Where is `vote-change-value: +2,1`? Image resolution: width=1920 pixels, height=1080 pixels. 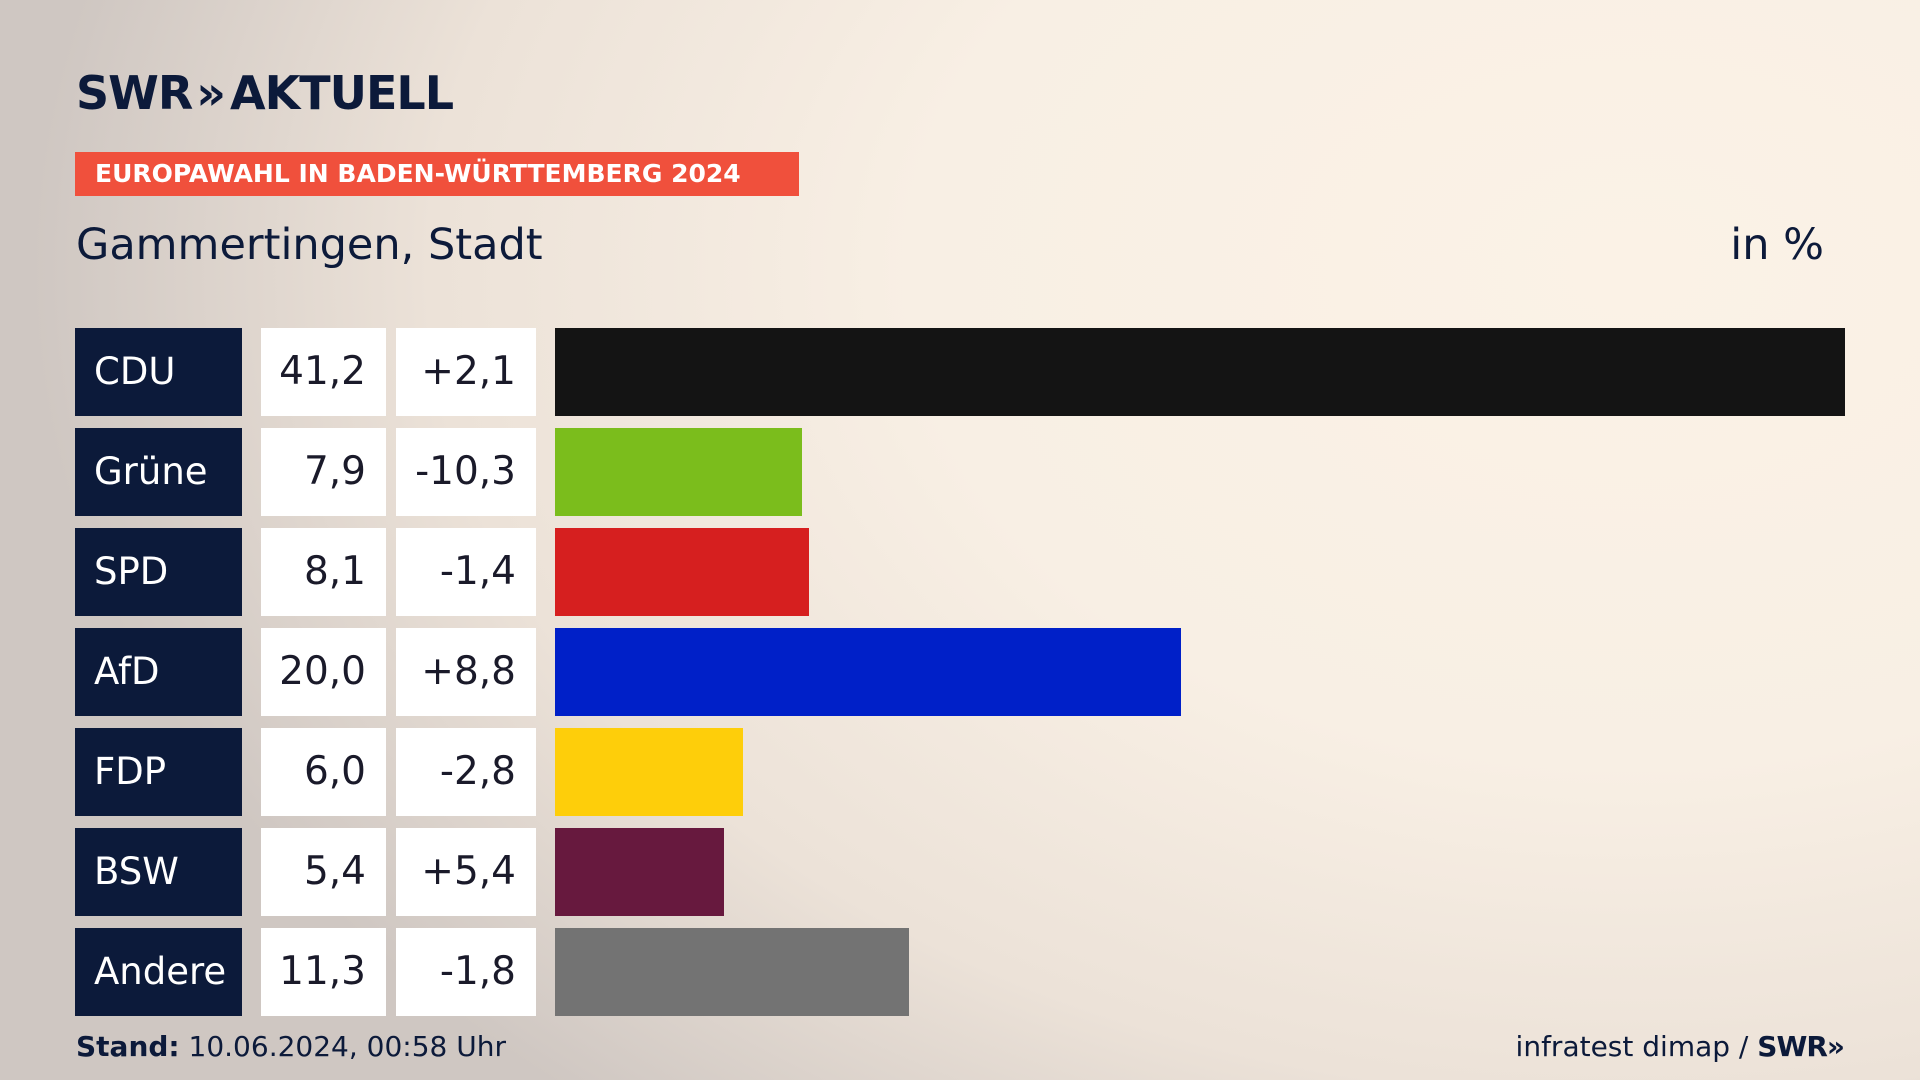 vote-change-value: +2,1 is located at coordinates (466, 372).